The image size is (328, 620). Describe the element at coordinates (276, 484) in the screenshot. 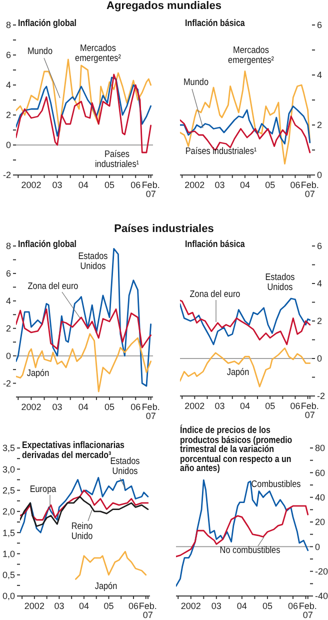

I see `series-label: Combustibles` at that location.